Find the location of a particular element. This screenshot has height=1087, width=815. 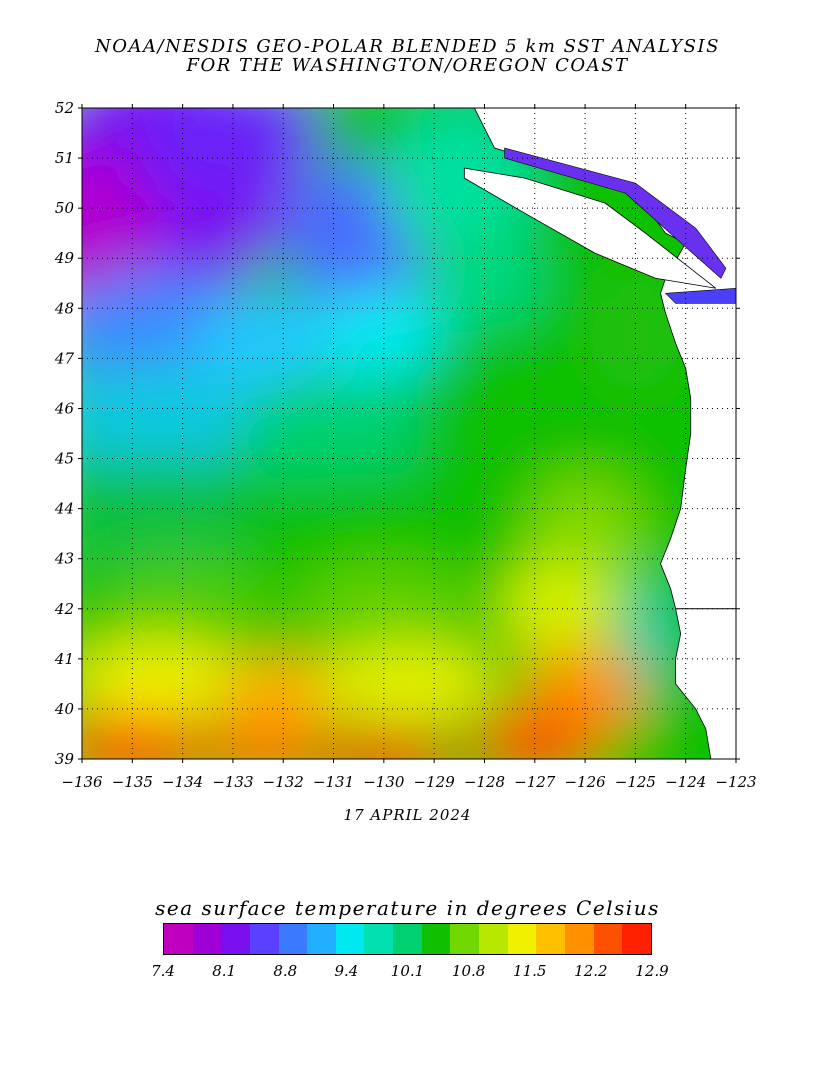

lat-tick-label: 47 is located at coordinates (64, 358).